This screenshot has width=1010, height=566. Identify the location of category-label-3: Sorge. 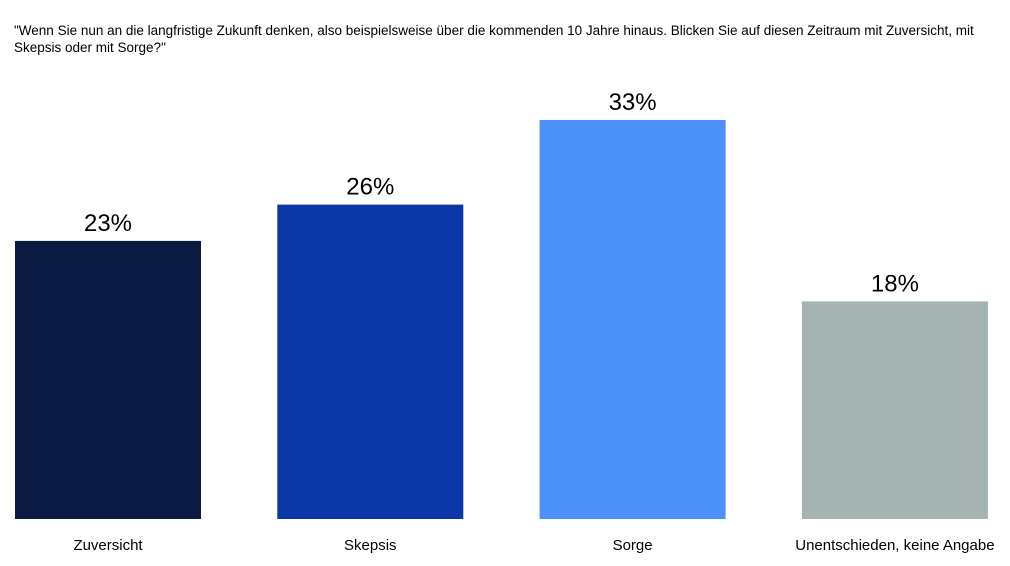
(633, 545).